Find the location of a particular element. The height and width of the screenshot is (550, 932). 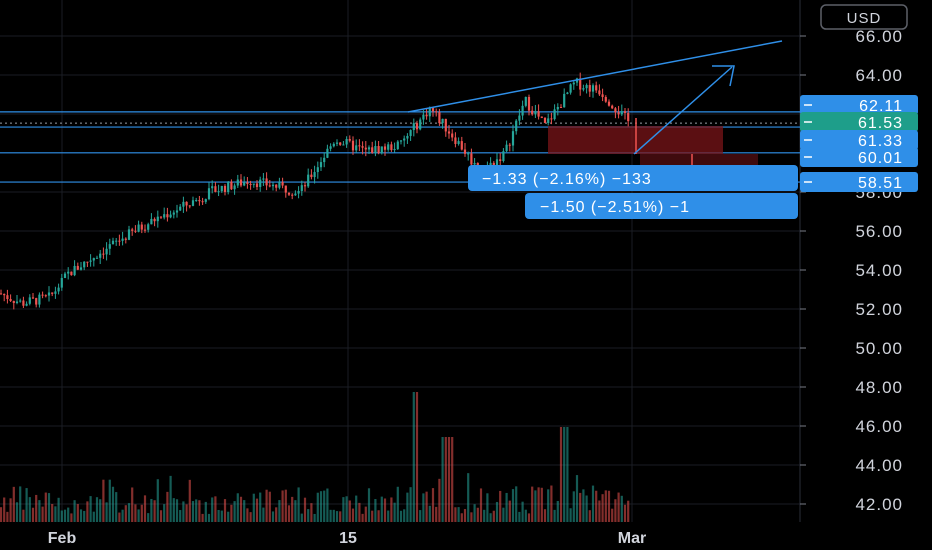

currency-button-frame is located at coordinates (864, 17).